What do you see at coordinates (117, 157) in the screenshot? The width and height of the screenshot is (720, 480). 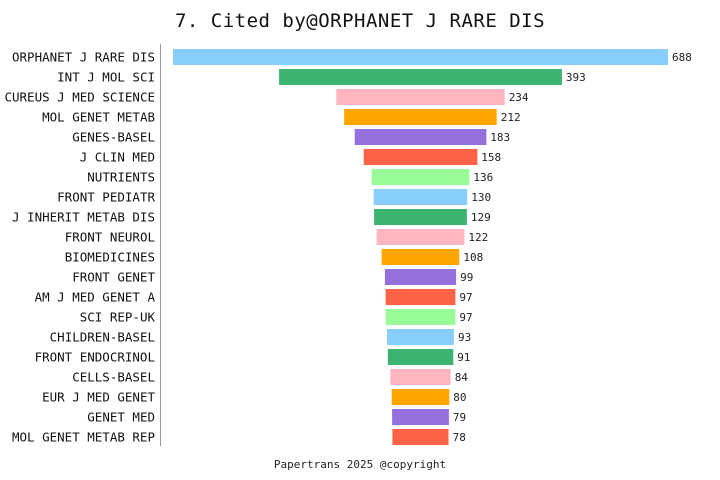 I see `category-label-5: J CLIN MED` at bounding box center [117, 157].